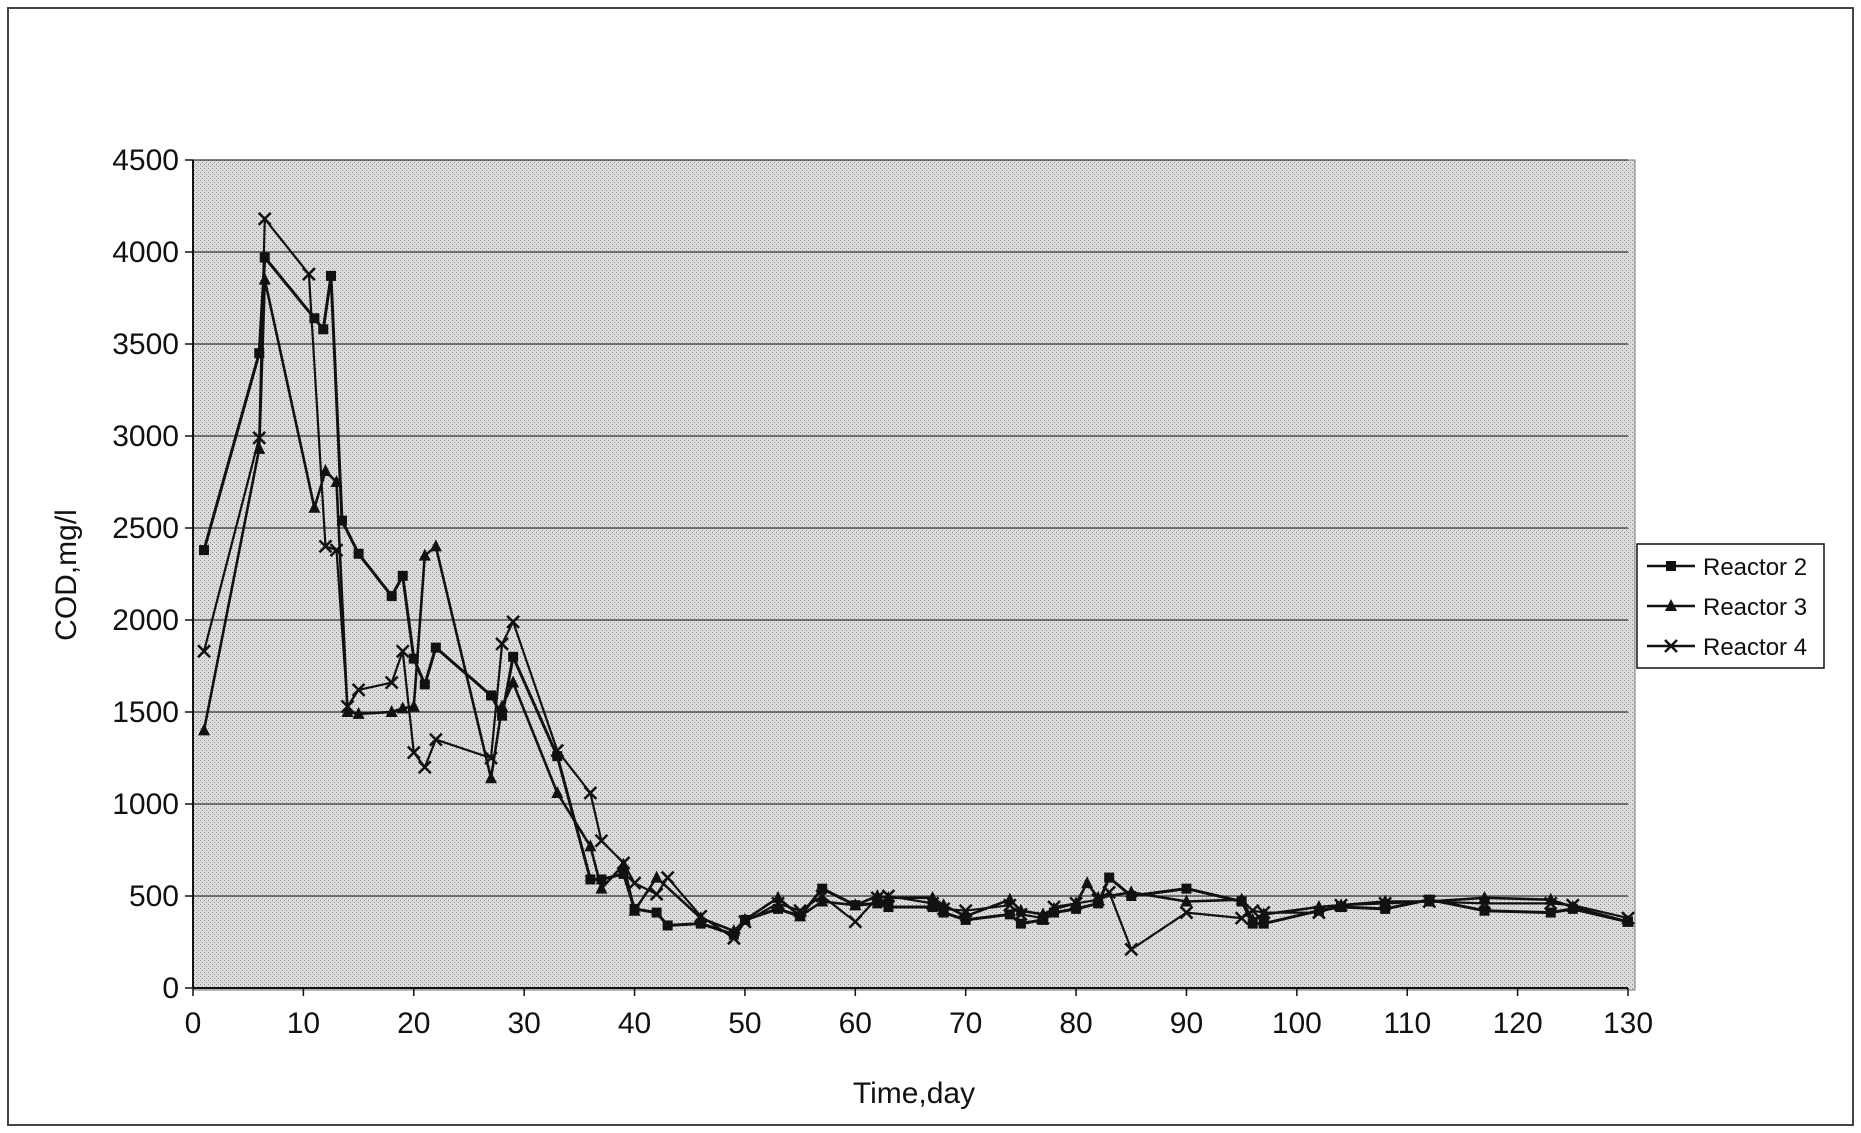  What do you see at coordinates (193, 1023) in the screenshot?
I see `x-tick-label: 0` at bounding box center [193, 1023].